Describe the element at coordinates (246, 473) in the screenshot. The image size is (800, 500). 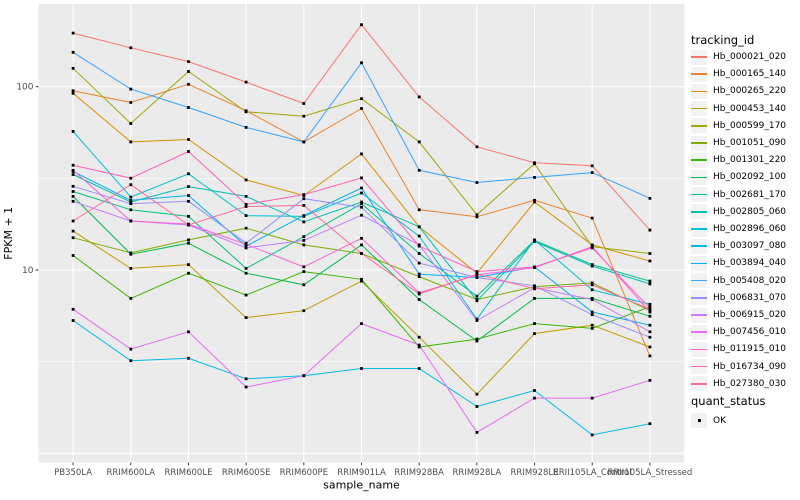
I see `x-tick-label: RRIM600SE` at that location.